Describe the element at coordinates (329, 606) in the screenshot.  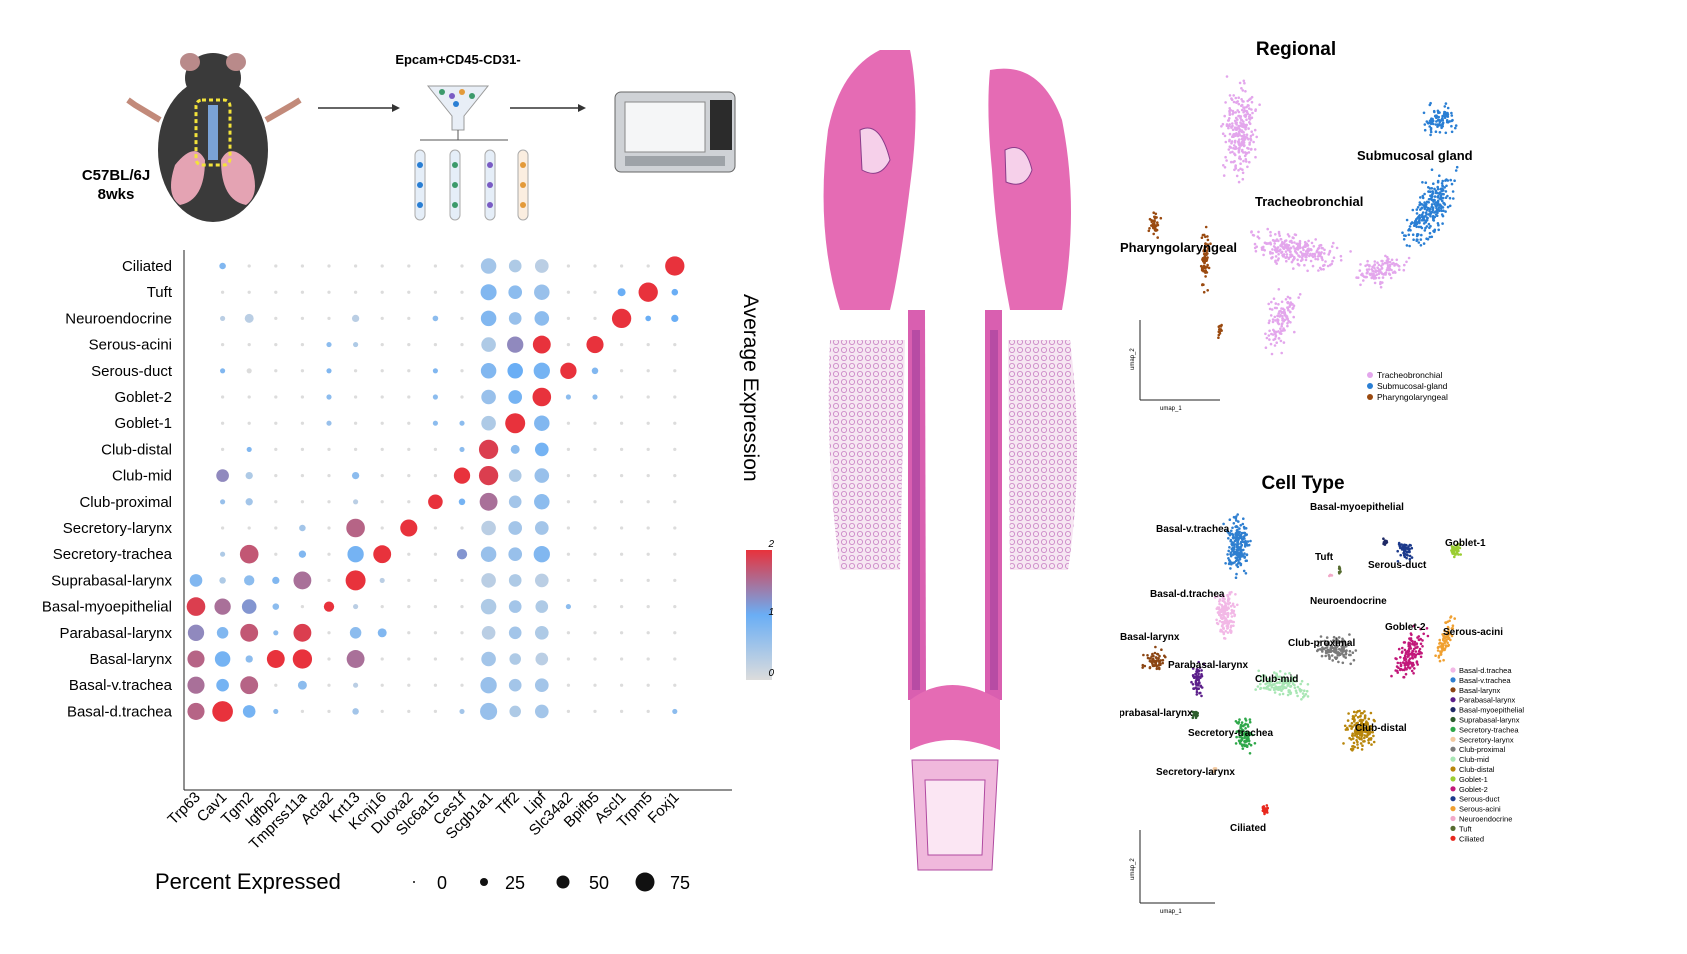
I see `dot-basal-myoepithelial-acta2` at that location.